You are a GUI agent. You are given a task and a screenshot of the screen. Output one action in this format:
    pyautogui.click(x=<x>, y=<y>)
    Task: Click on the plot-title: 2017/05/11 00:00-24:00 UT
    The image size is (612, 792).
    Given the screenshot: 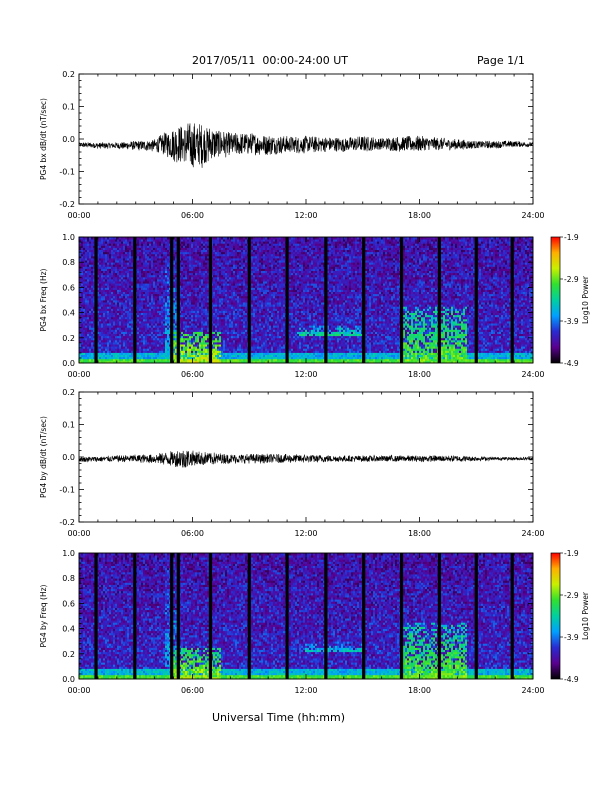 What is the action you would take?
    pyautogui.click(x=270, y=60)
    